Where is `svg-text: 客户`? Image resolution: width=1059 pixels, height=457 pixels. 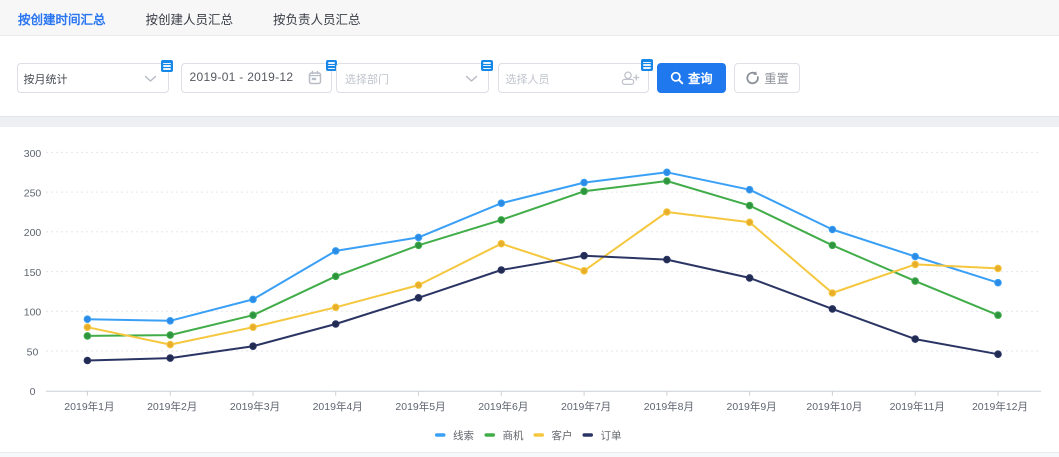 svg-text: 客户 is located at coordinates (562, 435).